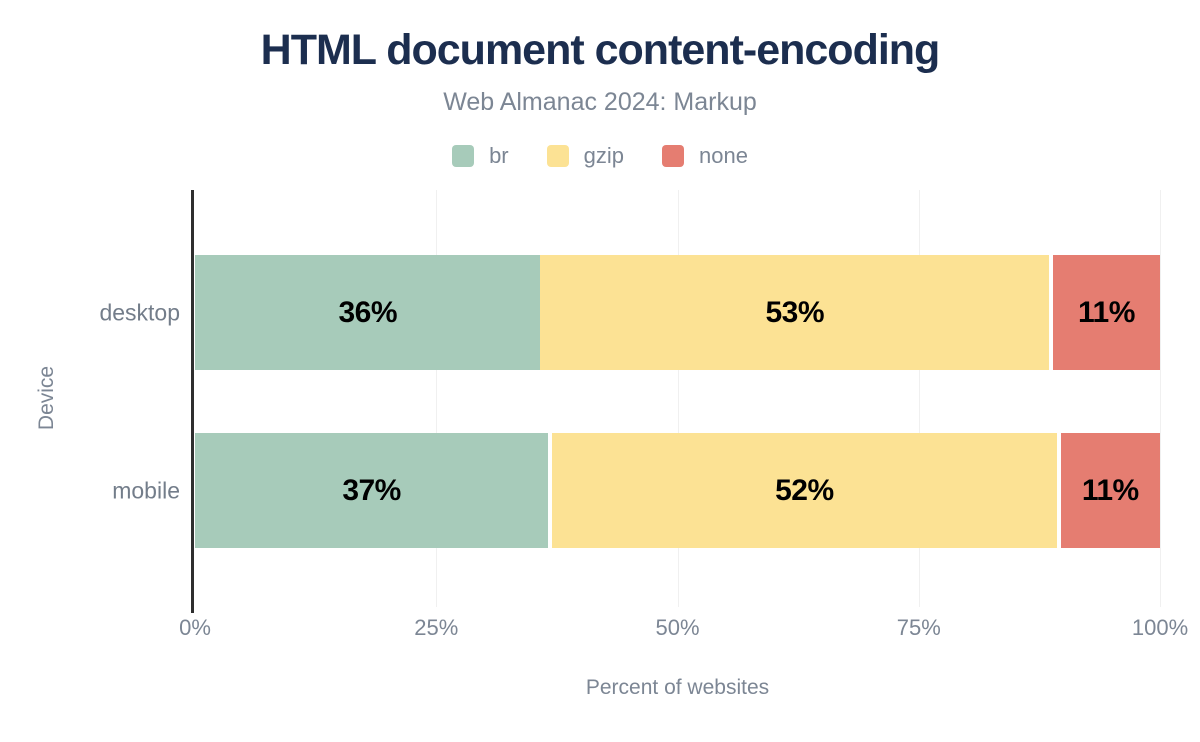 Image resolution: width=1200 pixels, height=742 pixels. Describe the element at coordinates (195, 627) in the screenshot. I see `x-tick-label-0: 0%` at that location.